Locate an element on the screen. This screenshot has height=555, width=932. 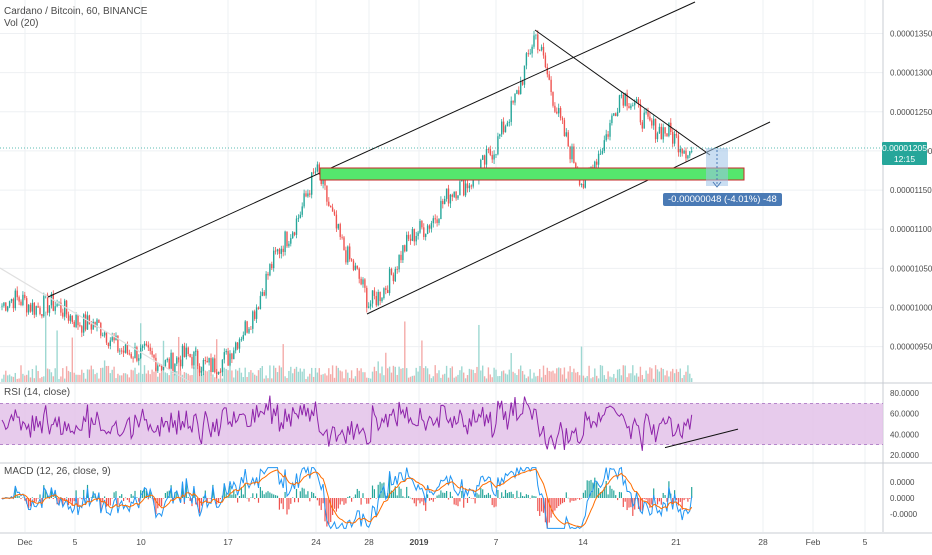
x-tick-label: 28 is located at coordinates (369, 542).